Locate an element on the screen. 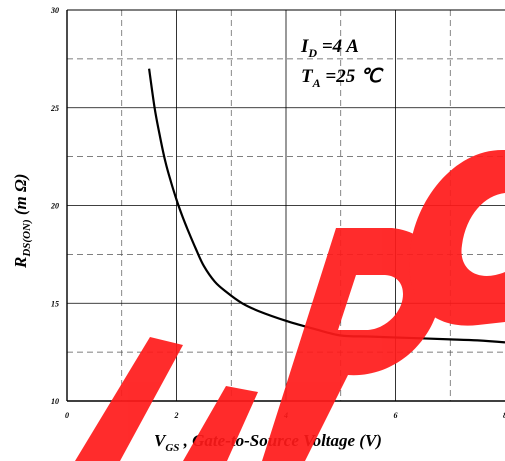 The image size is (505, 461). watermark-letter-c is located at coordinates (457, 237).